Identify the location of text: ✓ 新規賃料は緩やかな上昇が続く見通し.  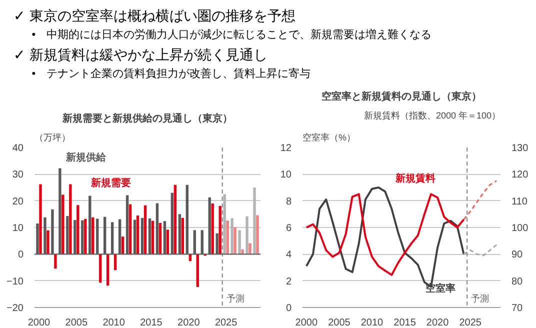
(140, 54).